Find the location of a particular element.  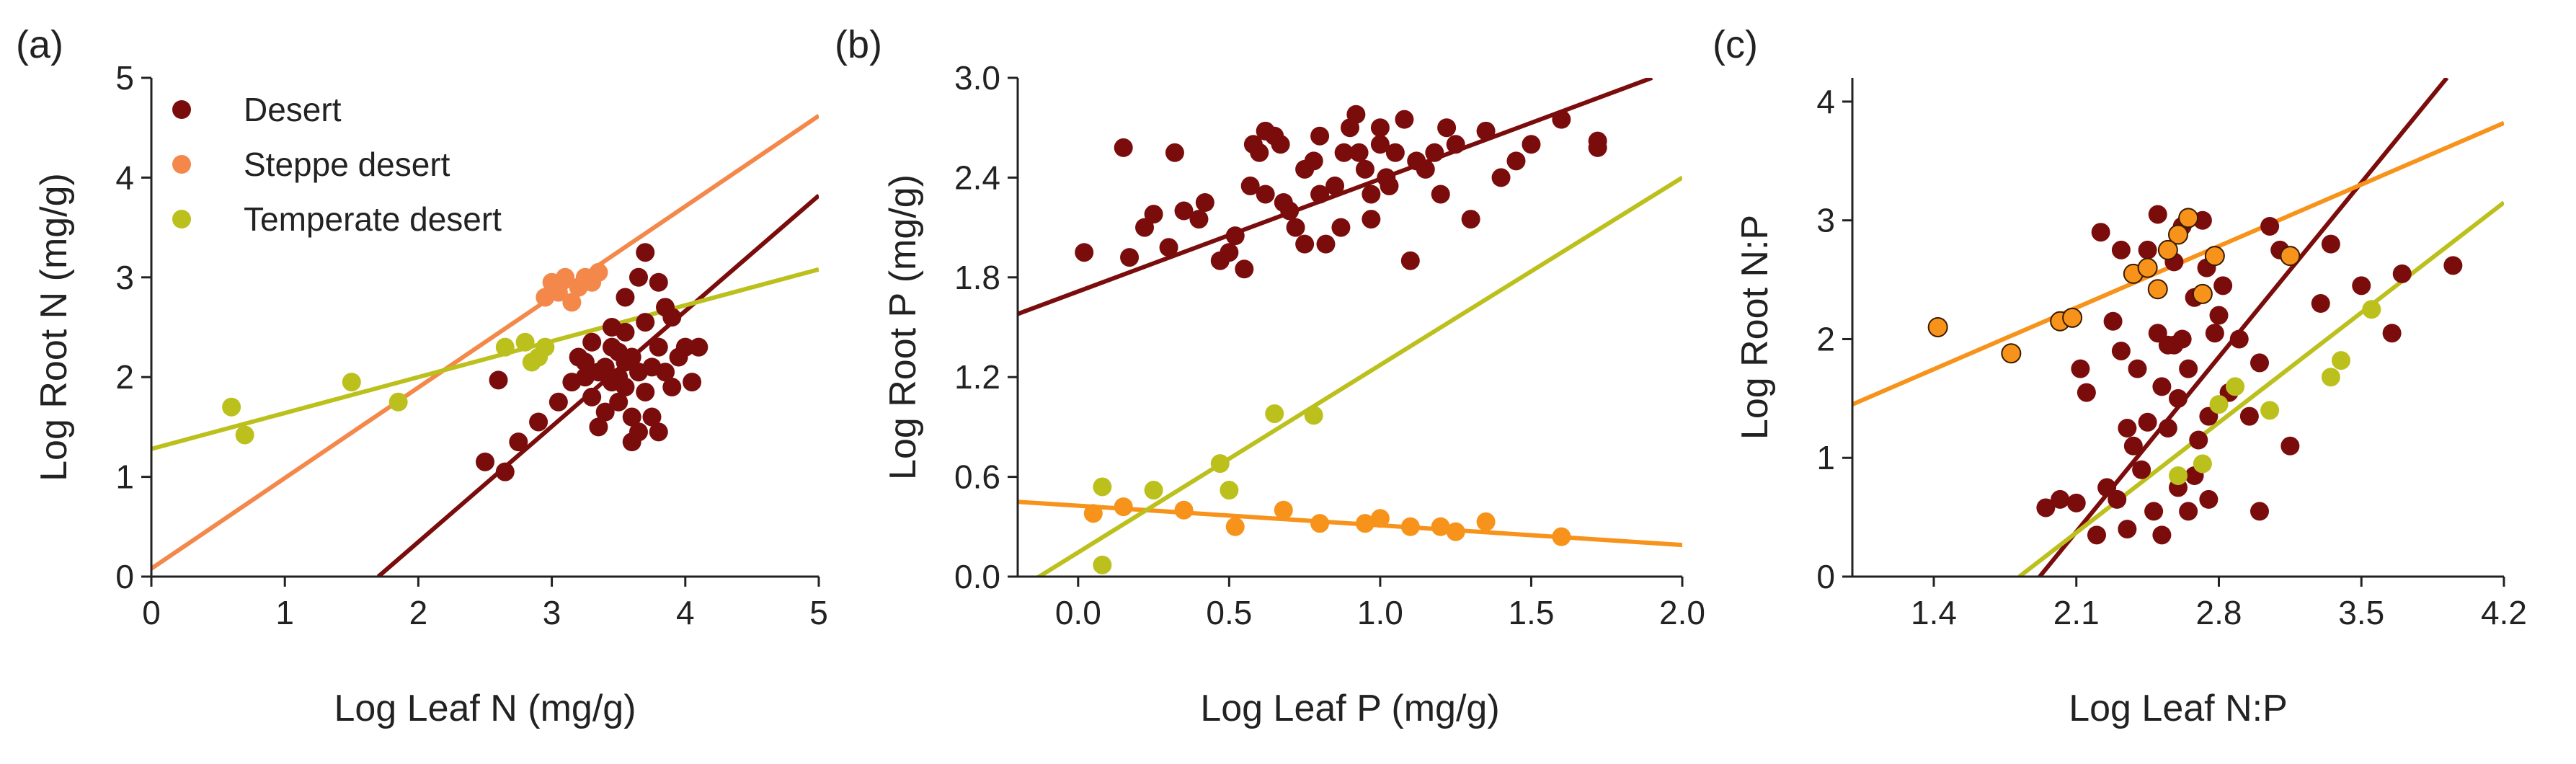

data-points is located at coordinates (2195, 375).